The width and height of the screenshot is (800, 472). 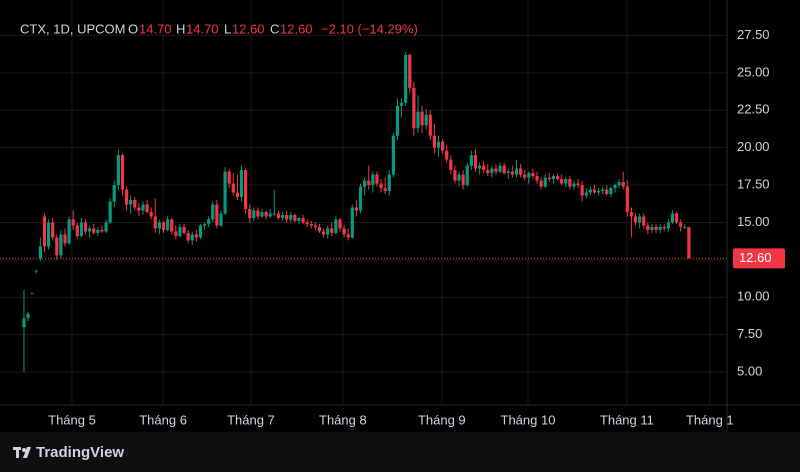 I want to click on symbol: CTX, 1D, UPCOM, so click(x=72, y=28).